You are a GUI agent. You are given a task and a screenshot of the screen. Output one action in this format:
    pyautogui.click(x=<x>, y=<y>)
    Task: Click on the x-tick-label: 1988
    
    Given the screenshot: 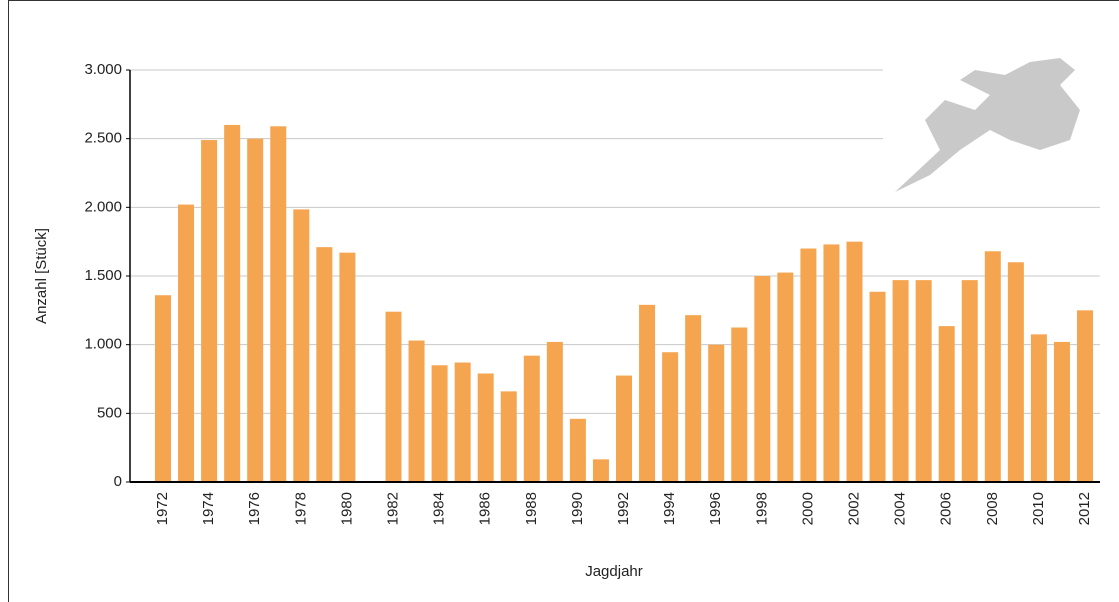 What is the action you would take?
    pyautogui.click(x=531, y=508)
    